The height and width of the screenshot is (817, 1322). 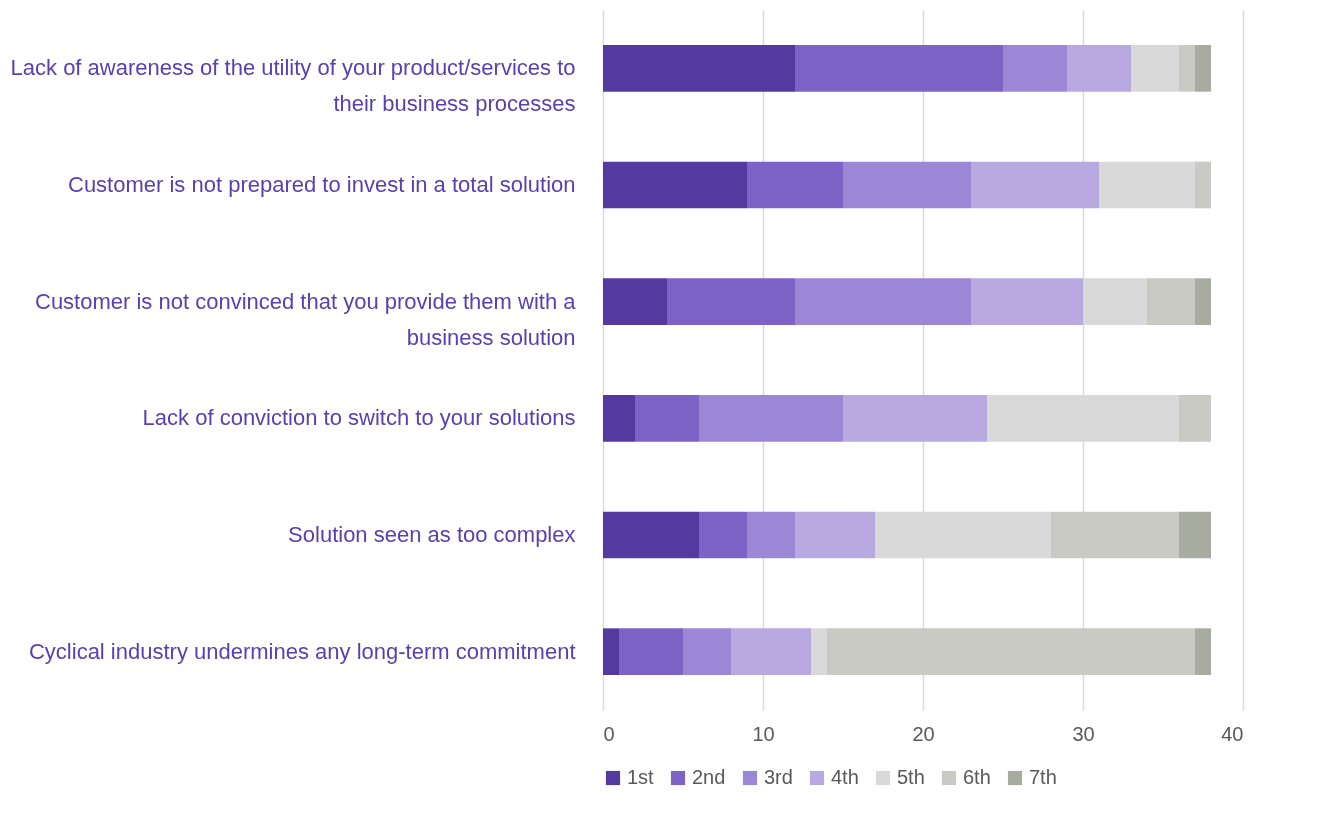 What do you see at coordinates (923, 733) in the screenshot?
I see `x-tick-label: 20` at bounding box center [923, 733].